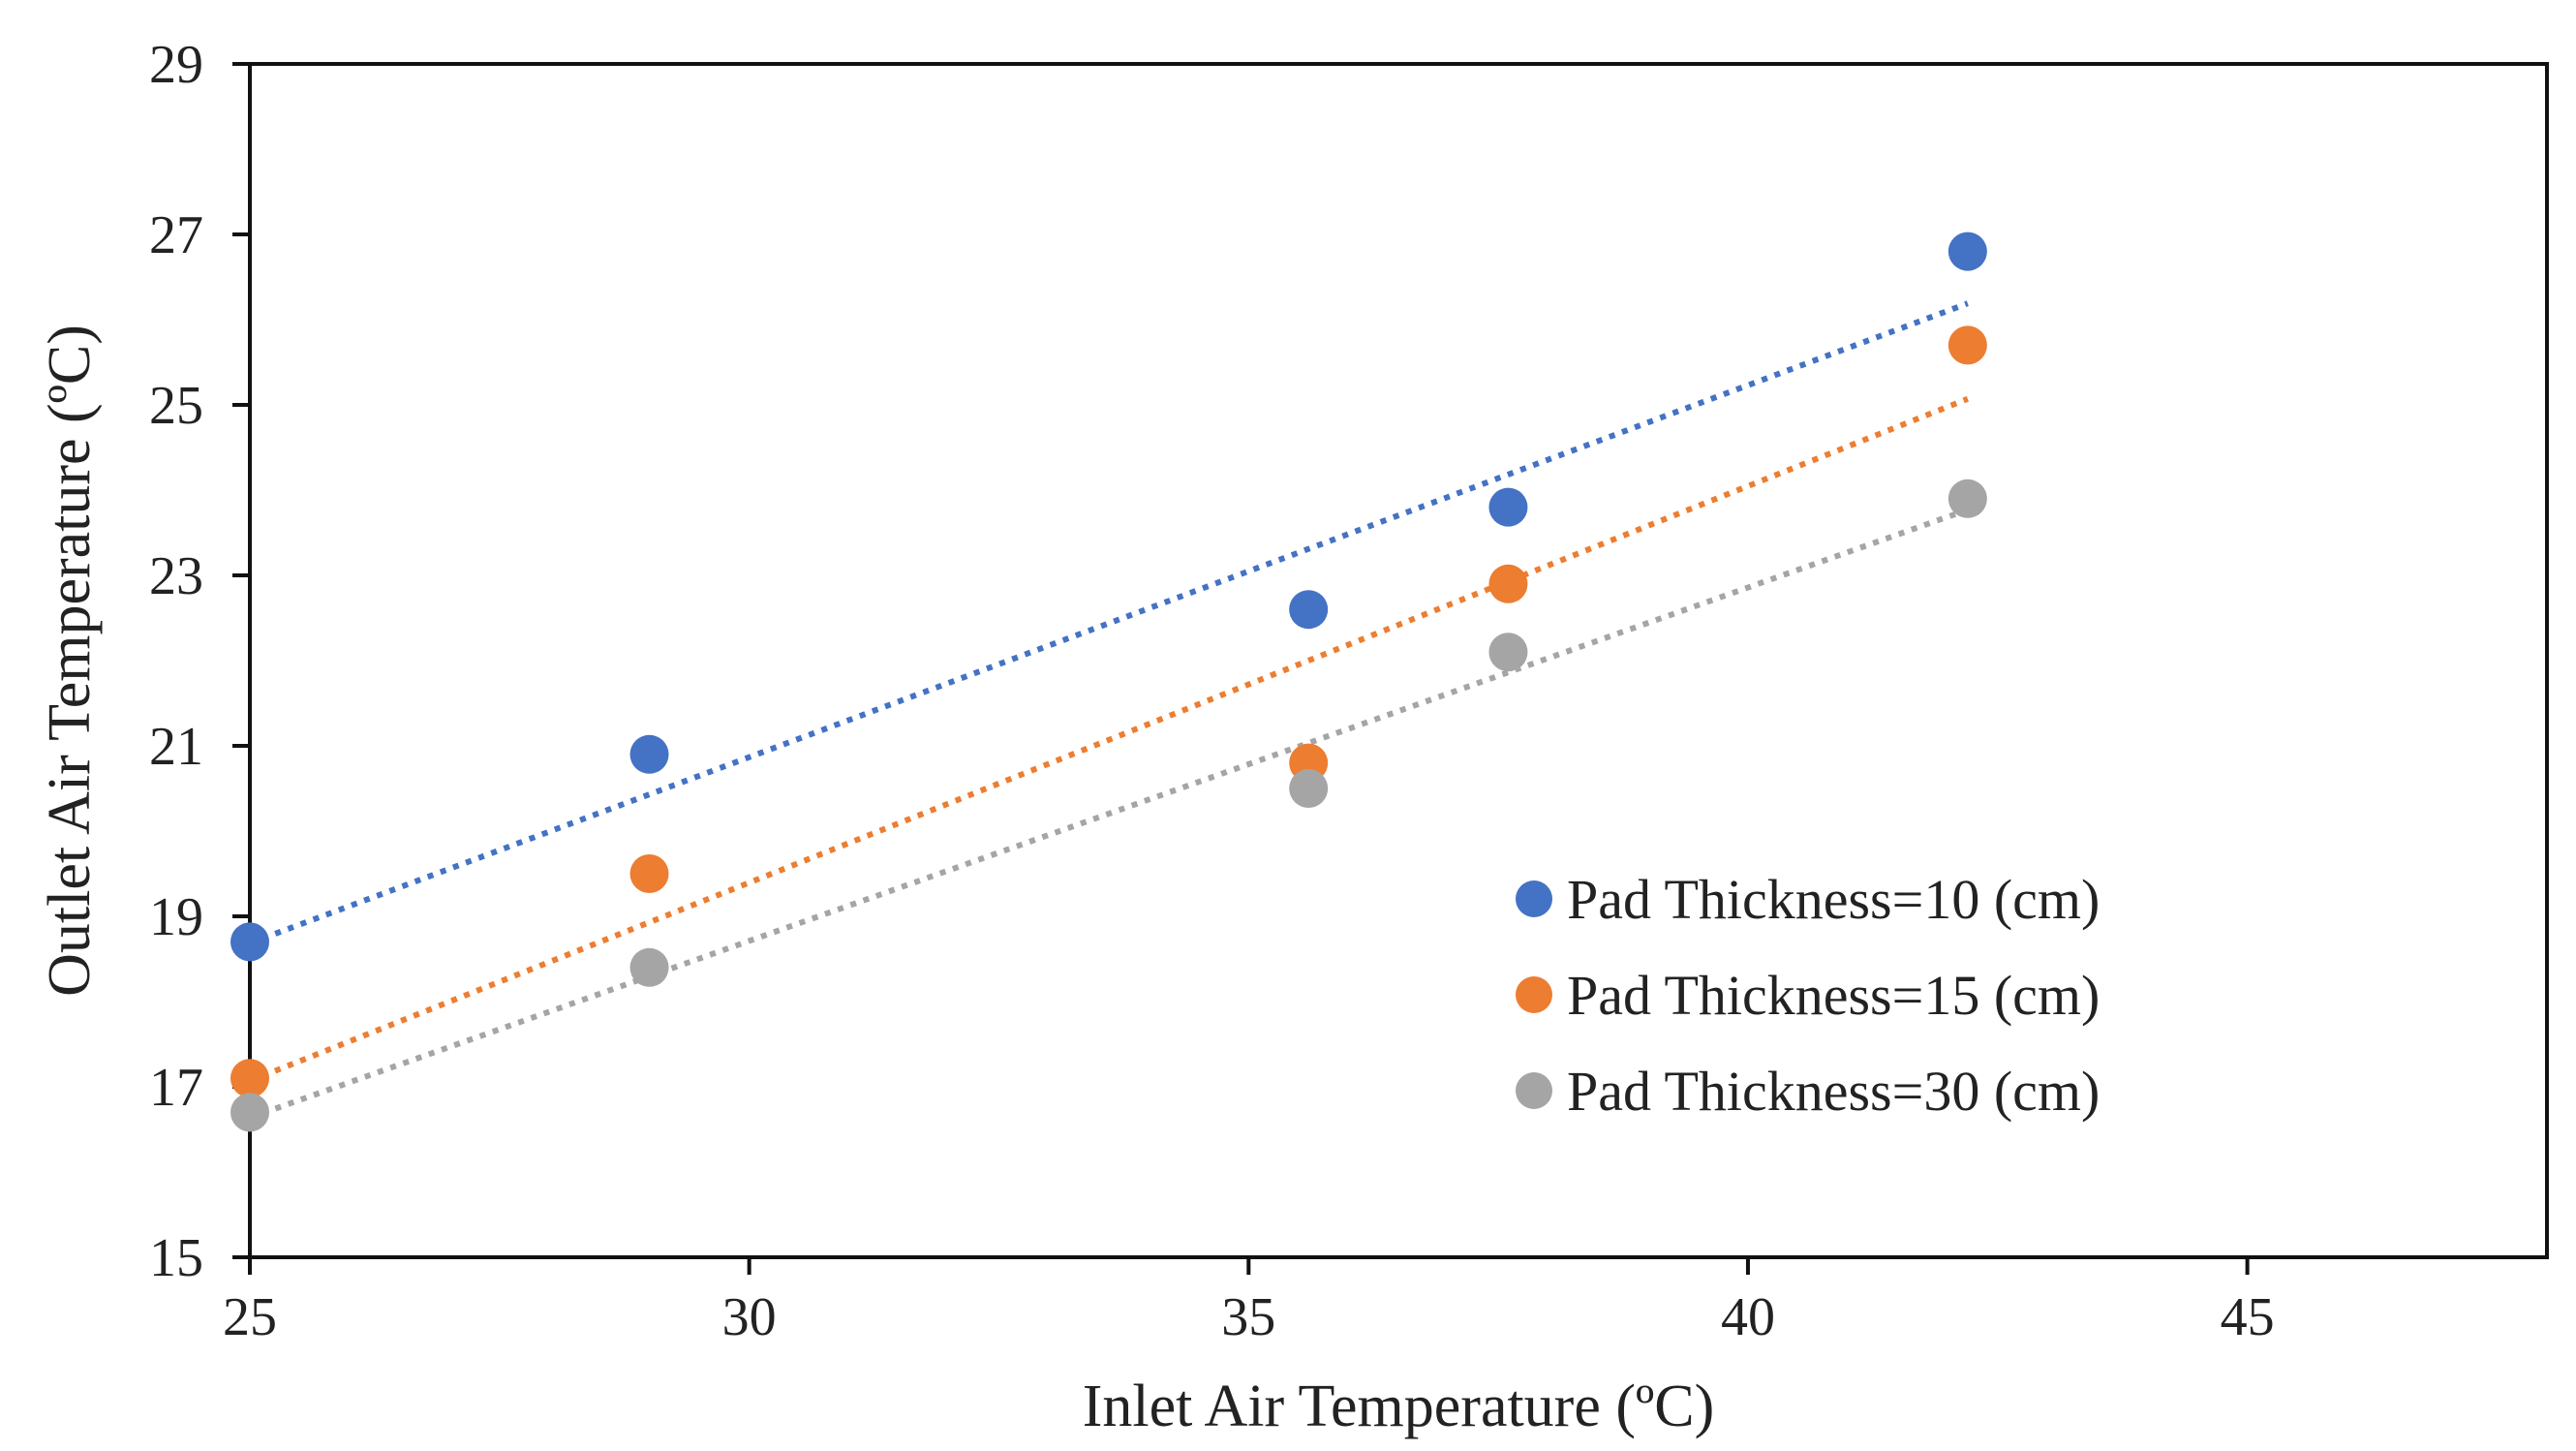 This screenshot has height=1451, width=2576. I want to click on legend-label-series-3: Pad Thickness=30 (cm), so click(1833, 1091).